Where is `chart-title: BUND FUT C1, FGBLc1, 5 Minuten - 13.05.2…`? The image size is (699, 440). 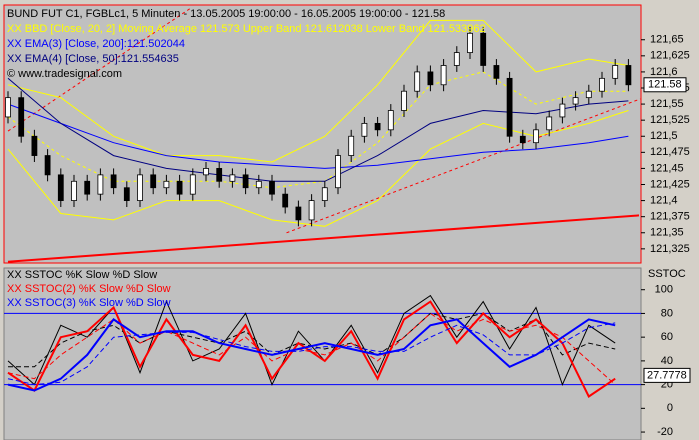
chart-title: BUND FUT C1, FGBLc1, 5 Minuten - 13.05.2… is located at coordinates (226, 14).